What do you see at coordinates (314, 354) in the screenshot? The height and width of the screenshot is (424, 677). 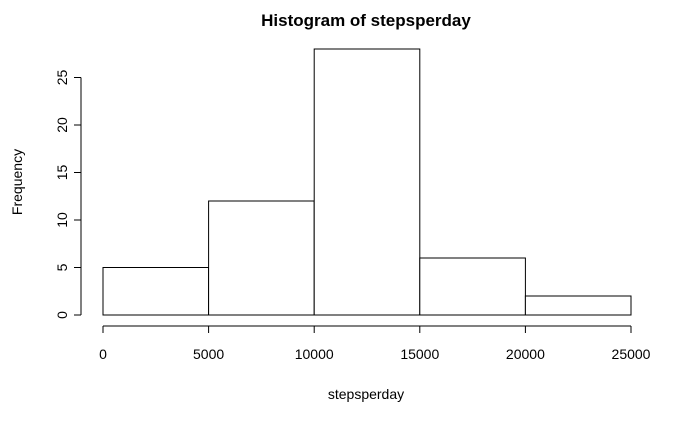 I see `x-tick-label-2: 10000` at bounding box center [314, 354].